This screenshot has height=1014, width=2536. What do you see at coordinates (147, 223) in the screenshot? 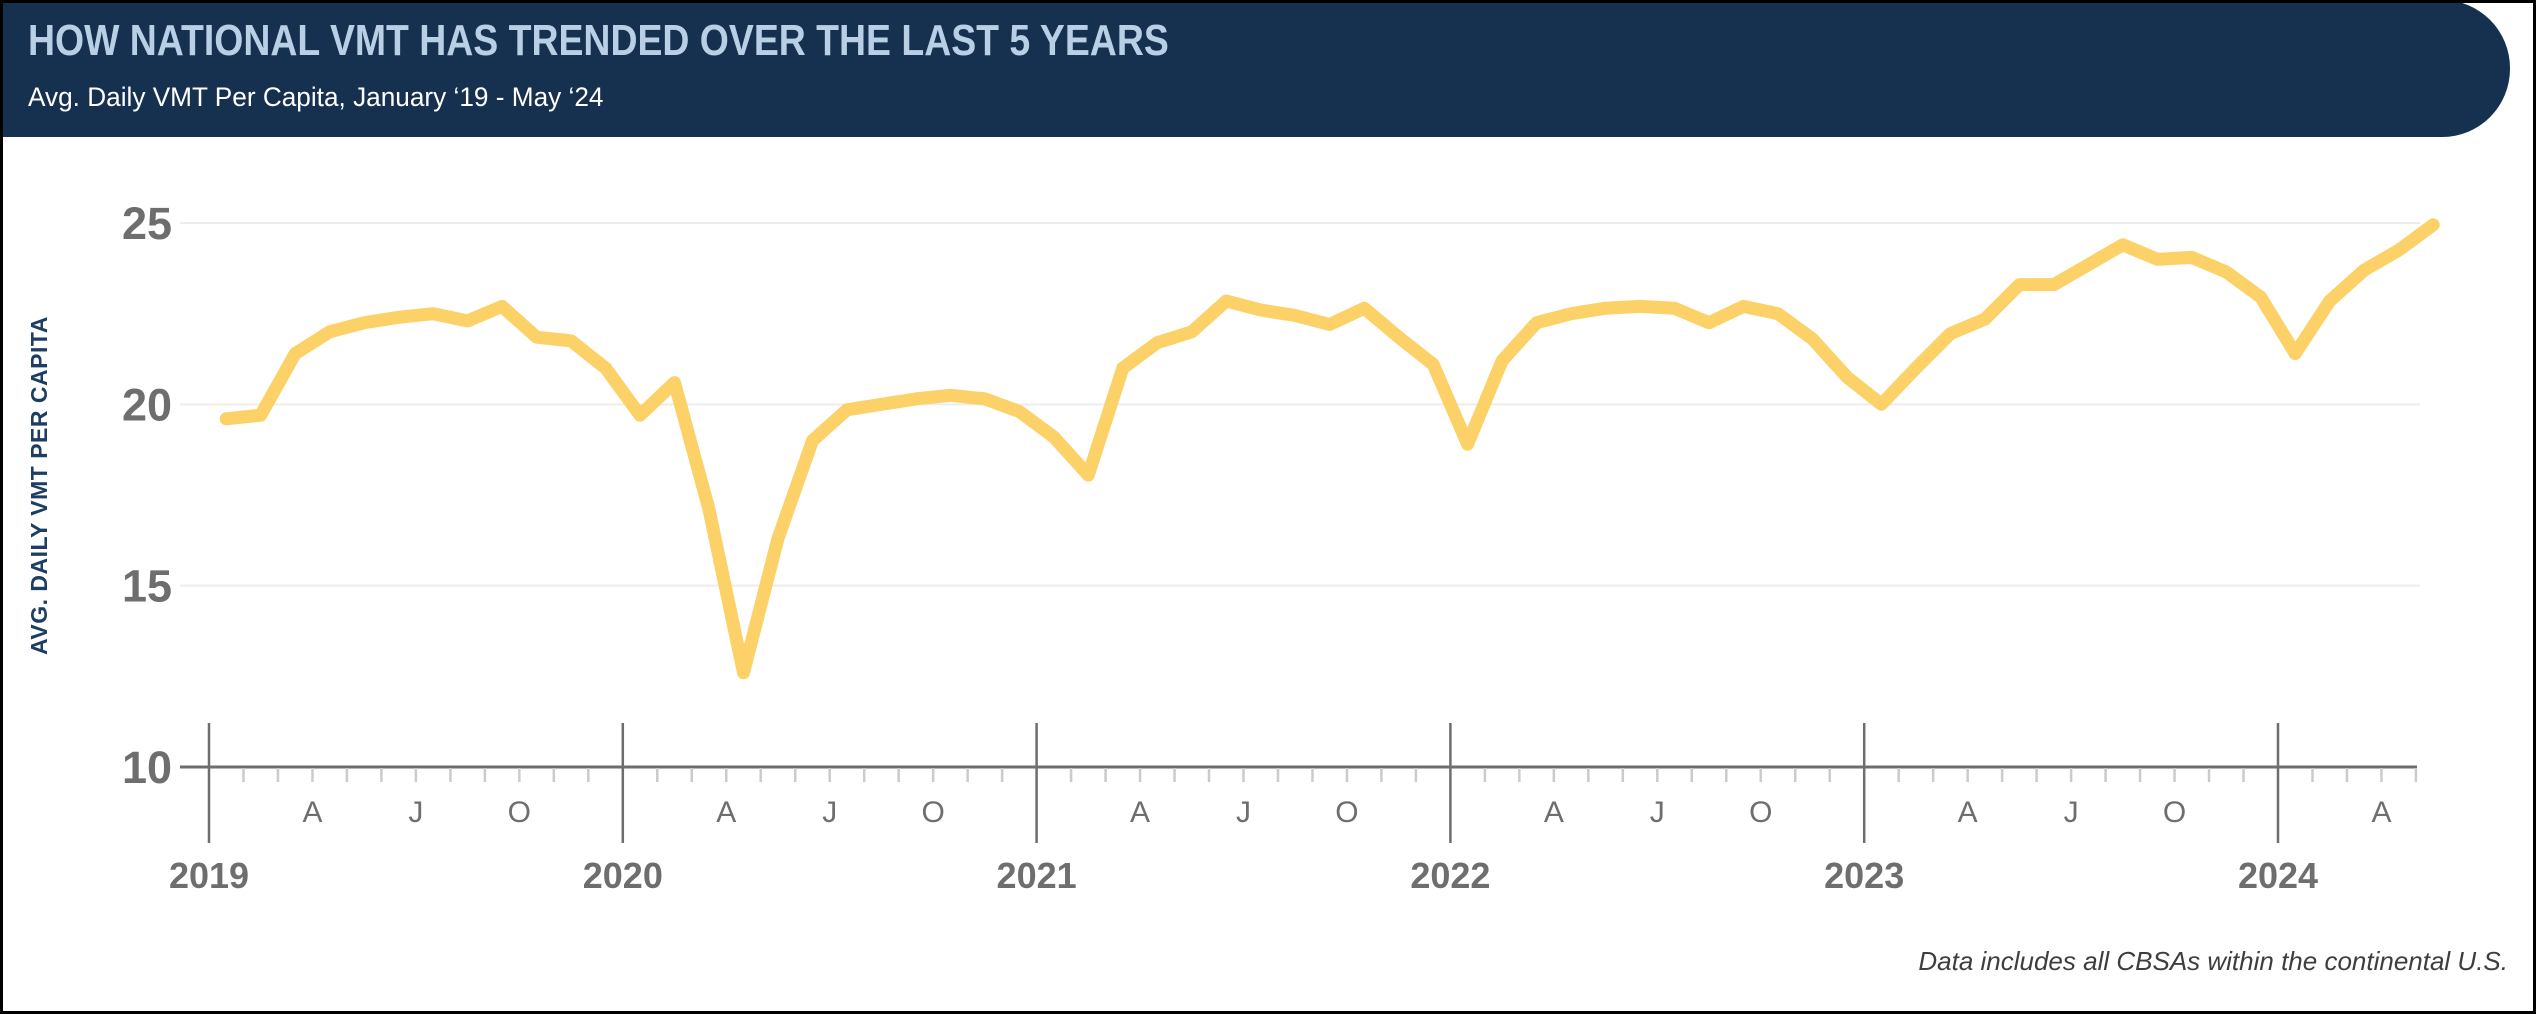
I see `y-tick-label: 25` at bounding box center [147, 223].